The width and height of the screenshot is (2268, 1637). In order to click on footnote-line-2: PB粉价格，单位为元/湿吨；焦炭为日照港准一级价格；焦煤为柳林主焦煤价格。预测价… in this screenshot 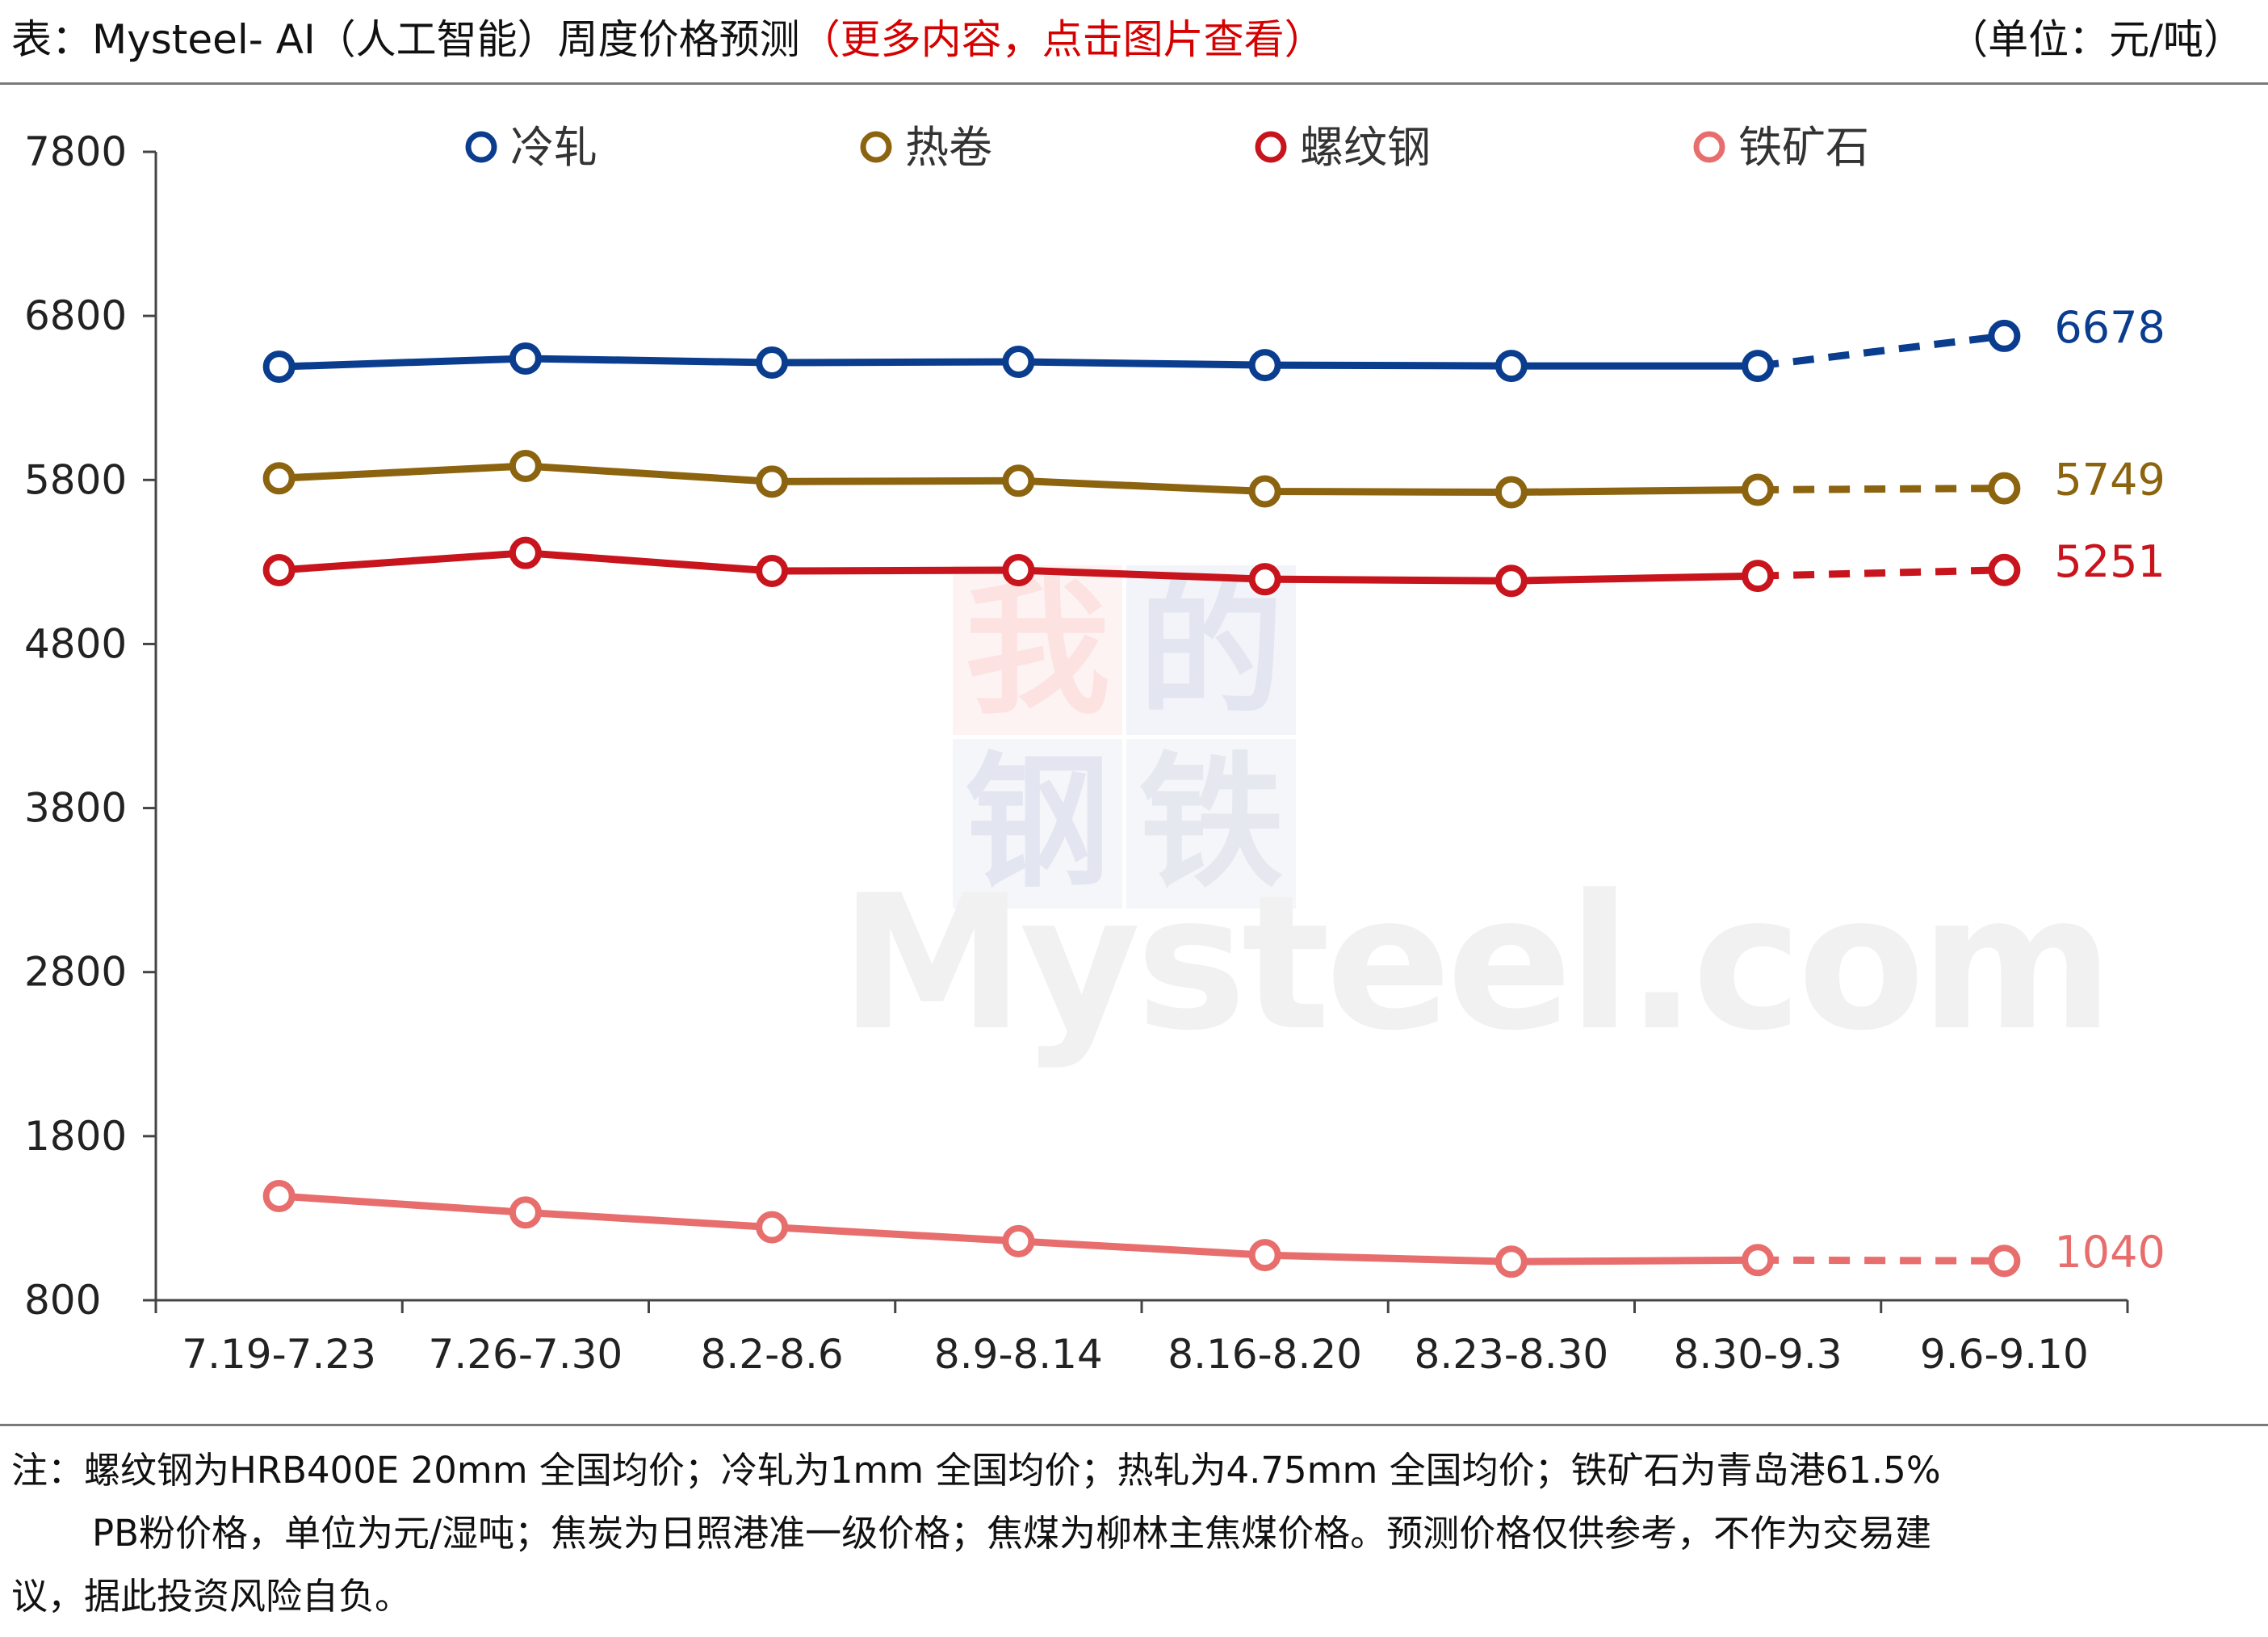, I will do `click(1012, 1534)`.